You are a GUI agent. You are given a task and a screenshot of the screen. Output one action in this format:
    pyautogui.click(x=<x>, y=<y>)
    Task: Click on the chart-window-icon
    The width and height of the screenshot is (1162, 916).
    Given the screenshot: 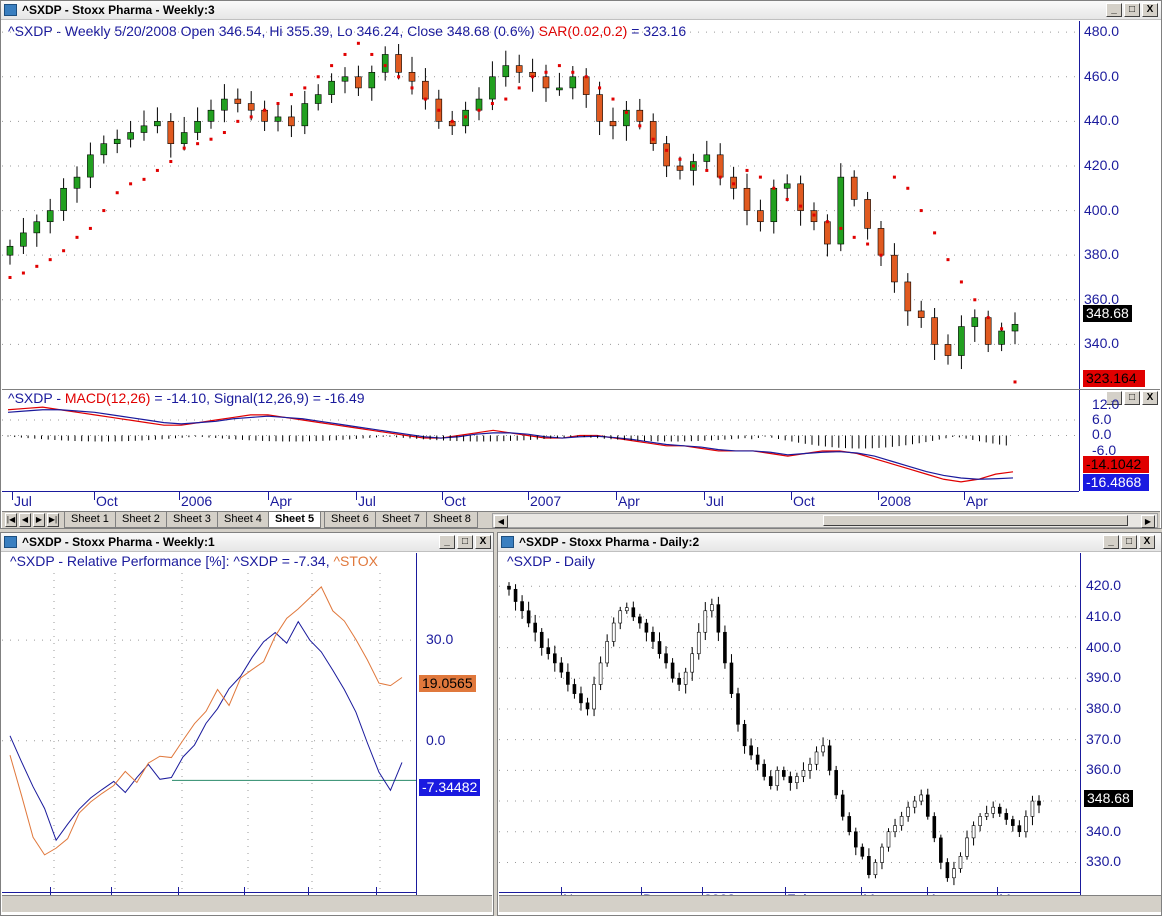 What is the action you would take?
    pyautogui.click(x=10, y=542)
    